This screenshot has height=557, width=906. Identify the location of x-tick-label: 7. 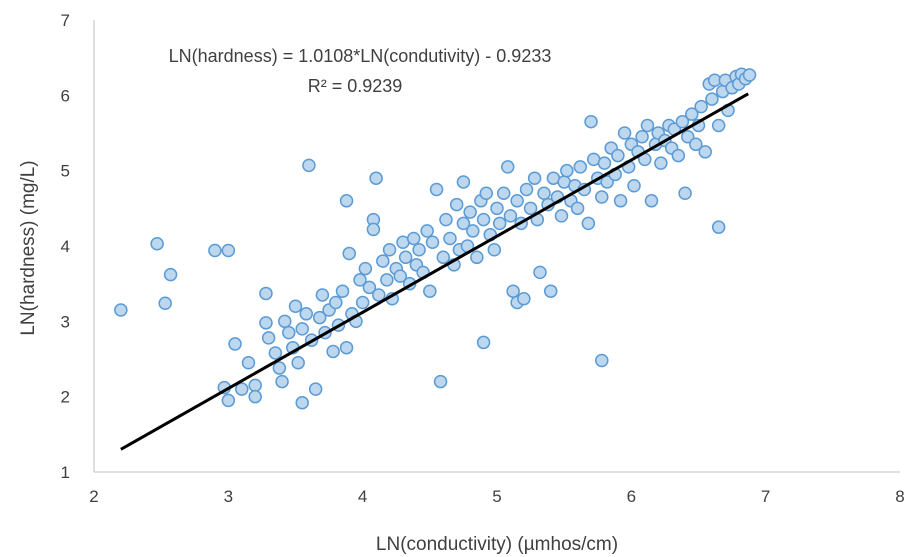
(765, 496).